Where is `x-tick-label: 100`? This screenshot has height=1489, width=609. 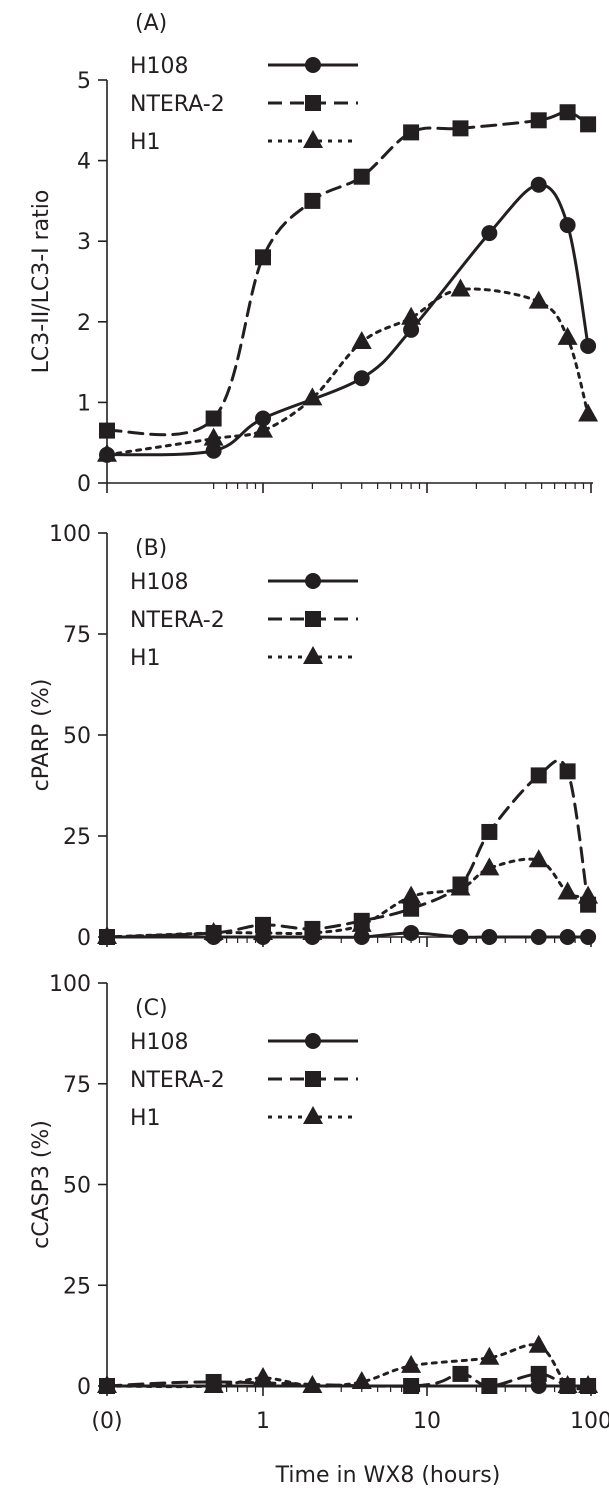
x-tick-label: 100 is located at coordinates (589, 1421).